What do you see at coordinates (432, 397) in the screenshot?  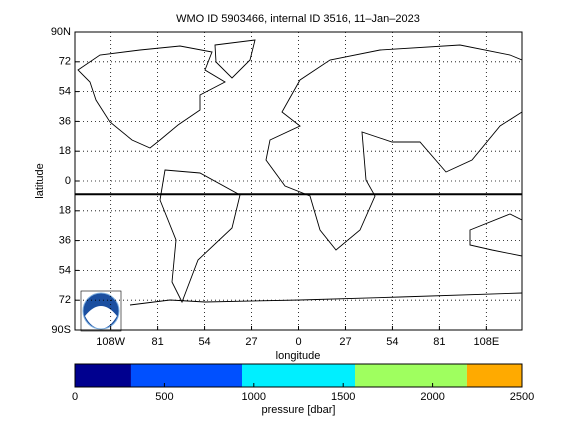 I see `colorbar-tick-label: 2000` at bounding box center [432, 397].